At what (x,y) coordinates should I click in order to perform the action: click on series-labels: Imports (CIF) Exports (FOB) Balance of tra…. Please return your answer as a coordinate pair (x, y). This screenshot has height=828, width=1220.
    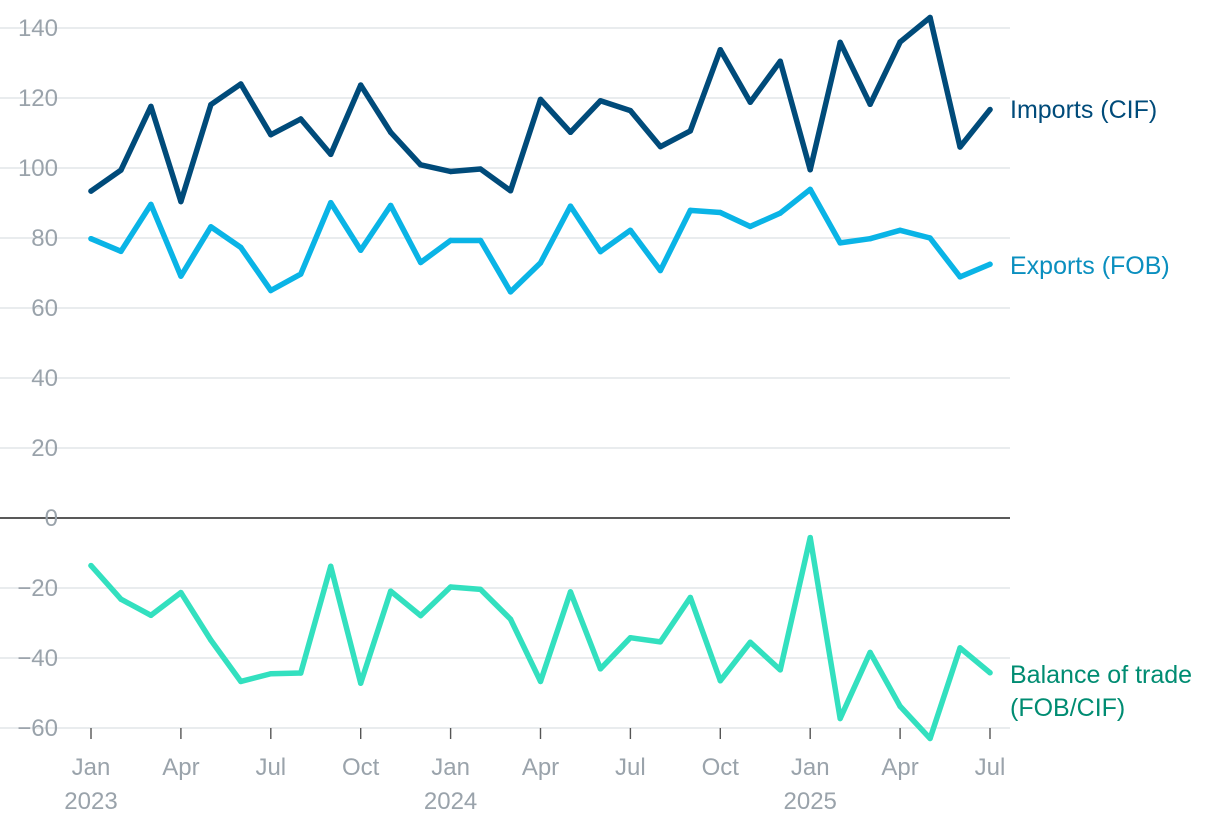
    Looking at the image, I should click on (1101, 409).